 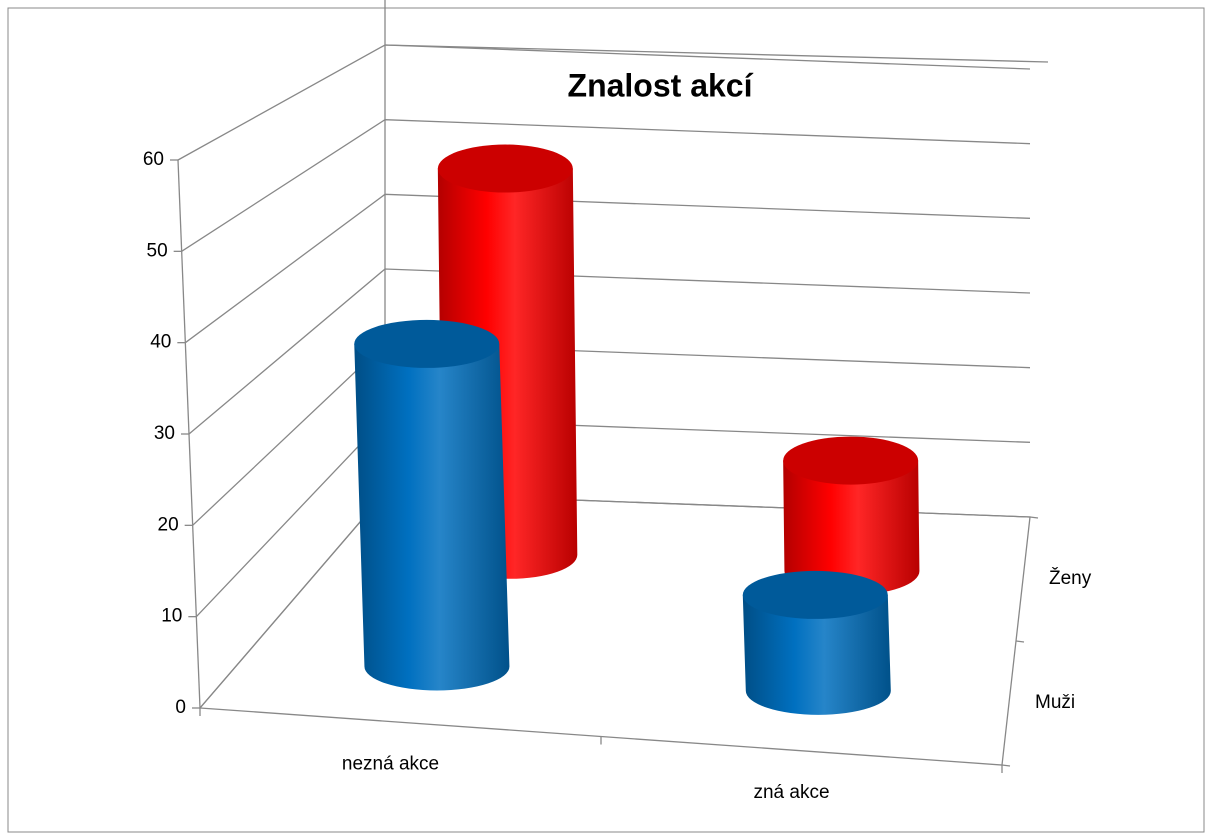 What do you see at coordinates (157, 250) in the screenshot?
I see `y-tick-label: 50` at bounding box center [157, 250].